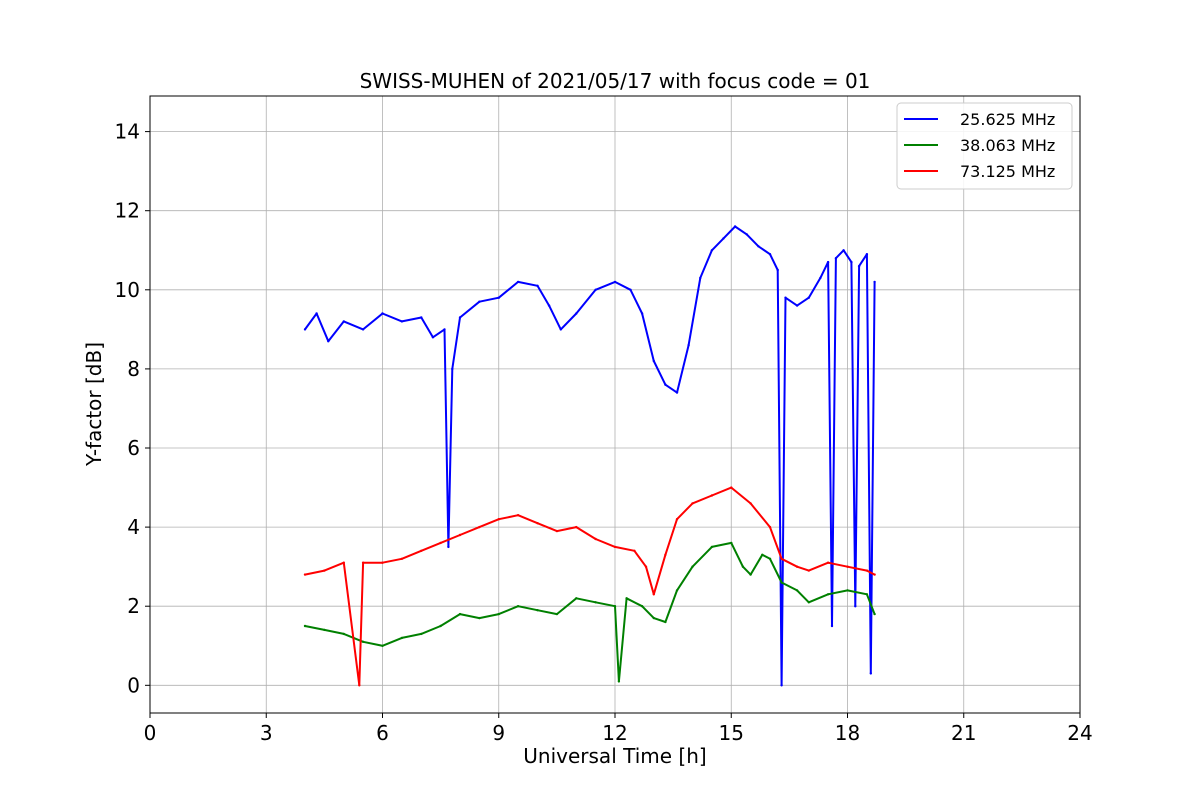  What do you see at coordinates (133, 685) in the screenshot?
I see `y-tick-label: 0` at bounding box center [133, 685].